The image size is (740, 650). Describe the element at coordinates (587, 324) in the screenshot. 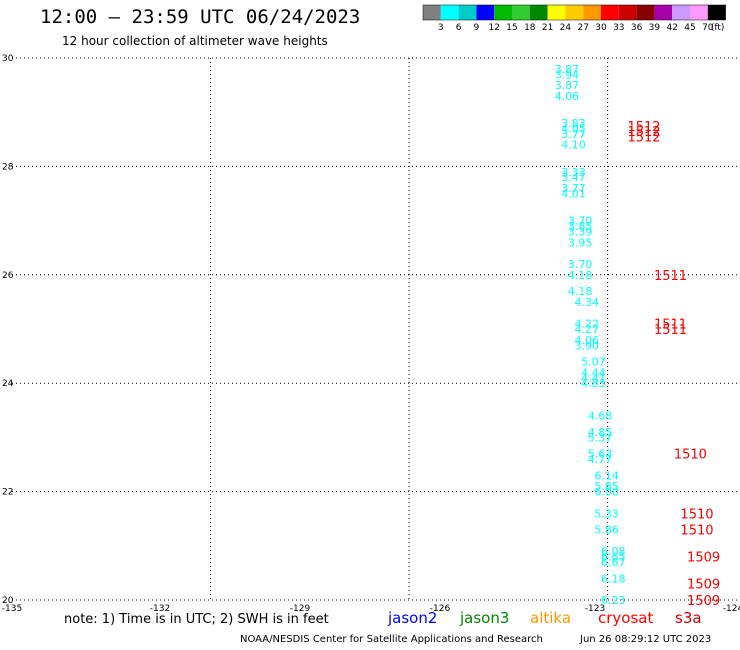

I see `swh-value: 4.22` at that location.